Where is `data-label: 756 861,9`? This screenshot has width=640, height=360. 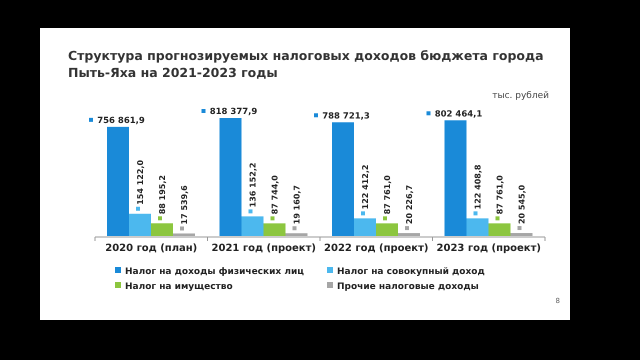 data-label: 756 861,9 is located at coordinates (121, 121).